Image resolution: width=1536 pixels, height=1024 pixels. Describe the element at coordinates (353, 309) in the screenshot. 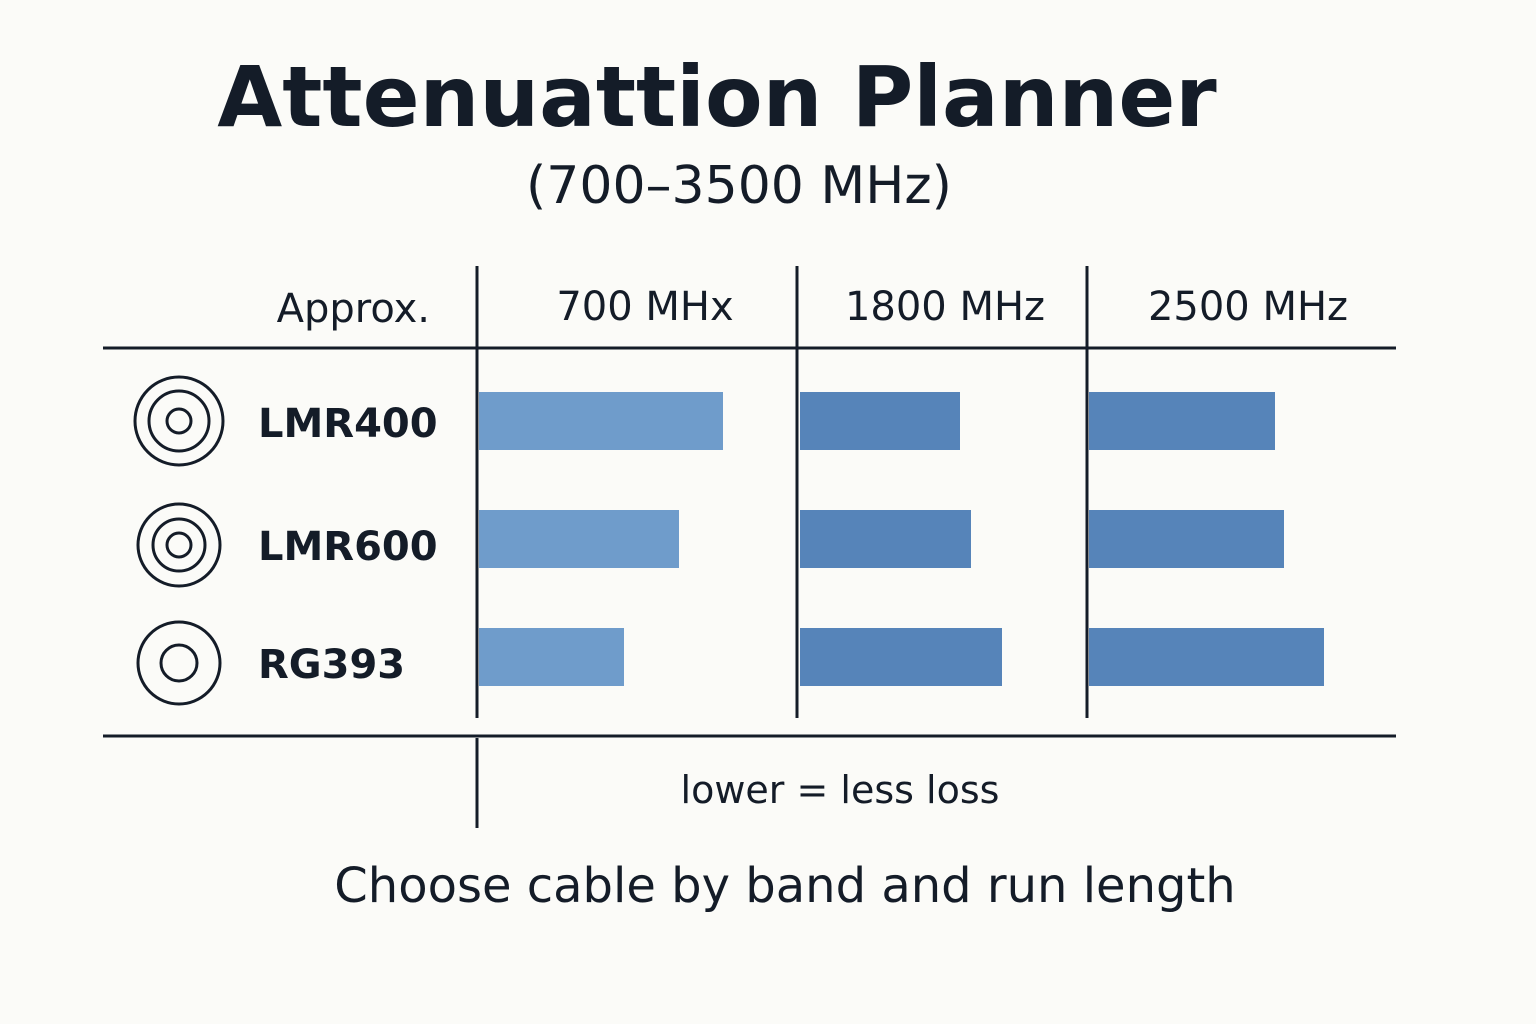

I see `corner-label: Approx.` at that location.